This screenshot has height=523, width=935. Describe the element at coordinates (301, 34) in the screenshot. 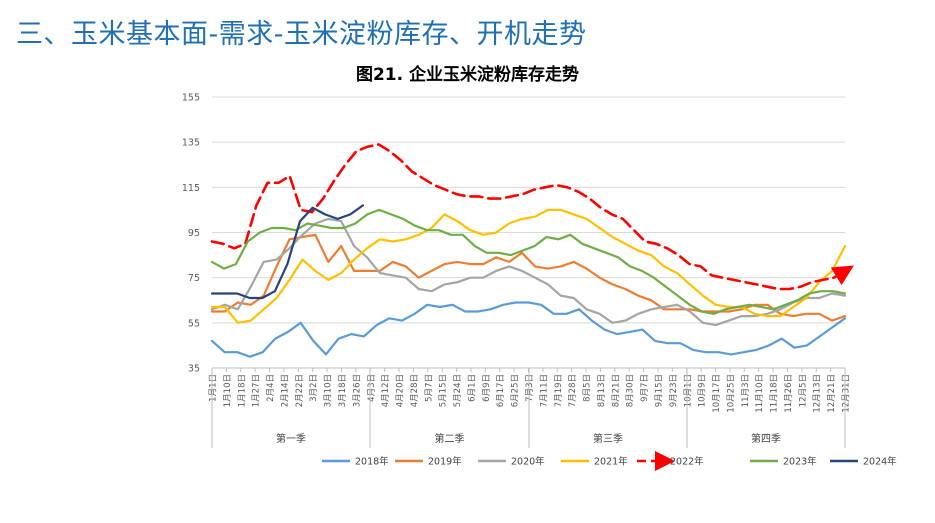

I see `section-title: 三、玉米基本面-需求-玉米淀粉库存、开机走势` at that location.